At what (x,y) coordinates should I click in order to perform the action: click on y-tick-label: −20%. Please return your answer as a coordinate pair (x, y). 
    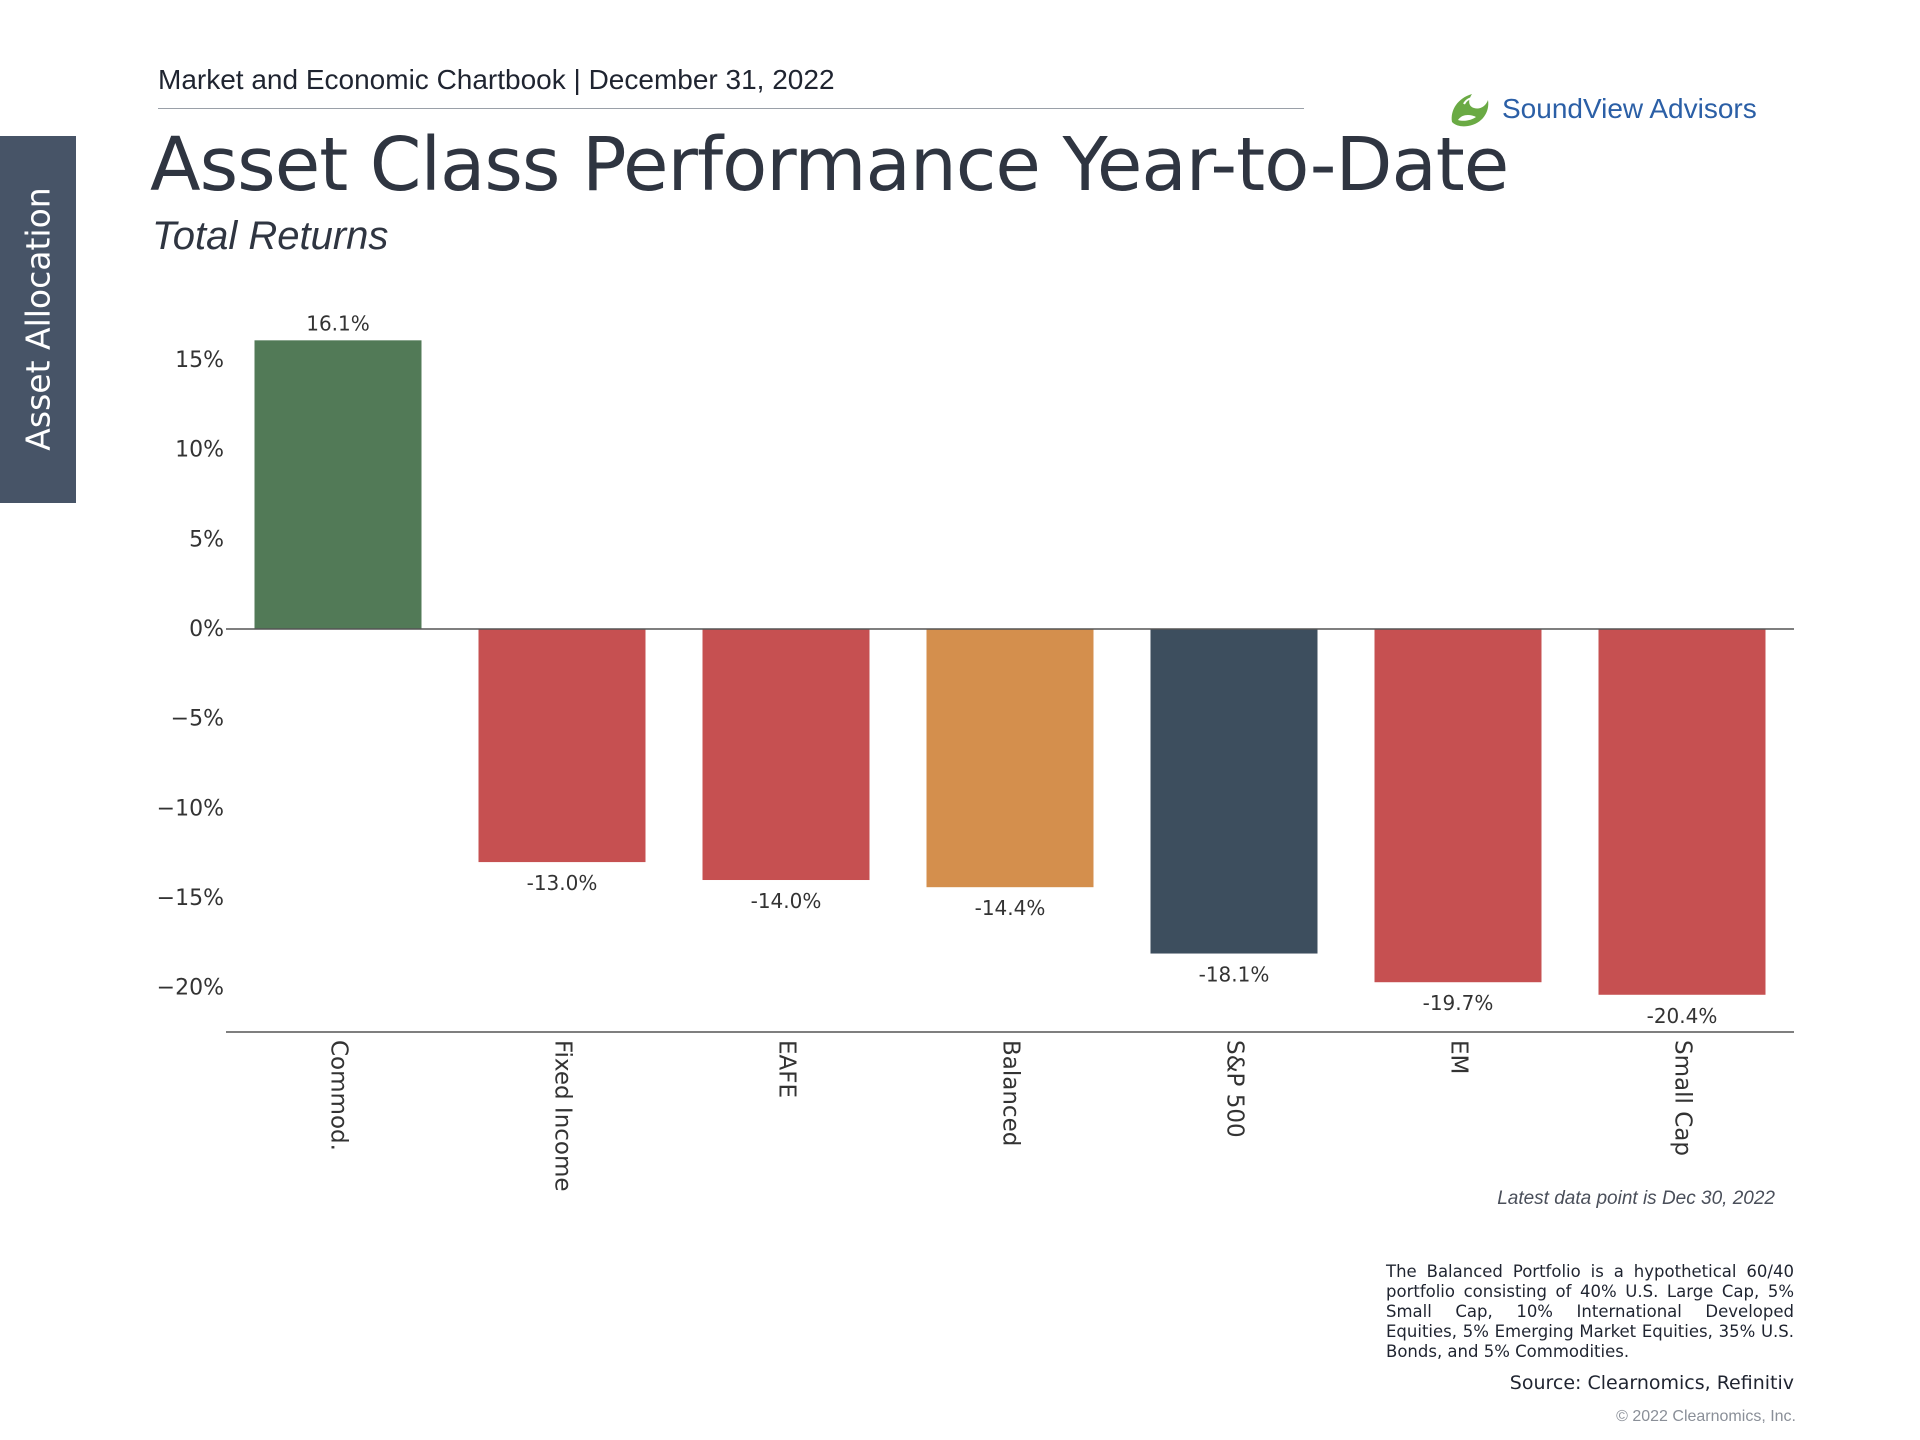
    Looking at the image, I should click on (190, 988).